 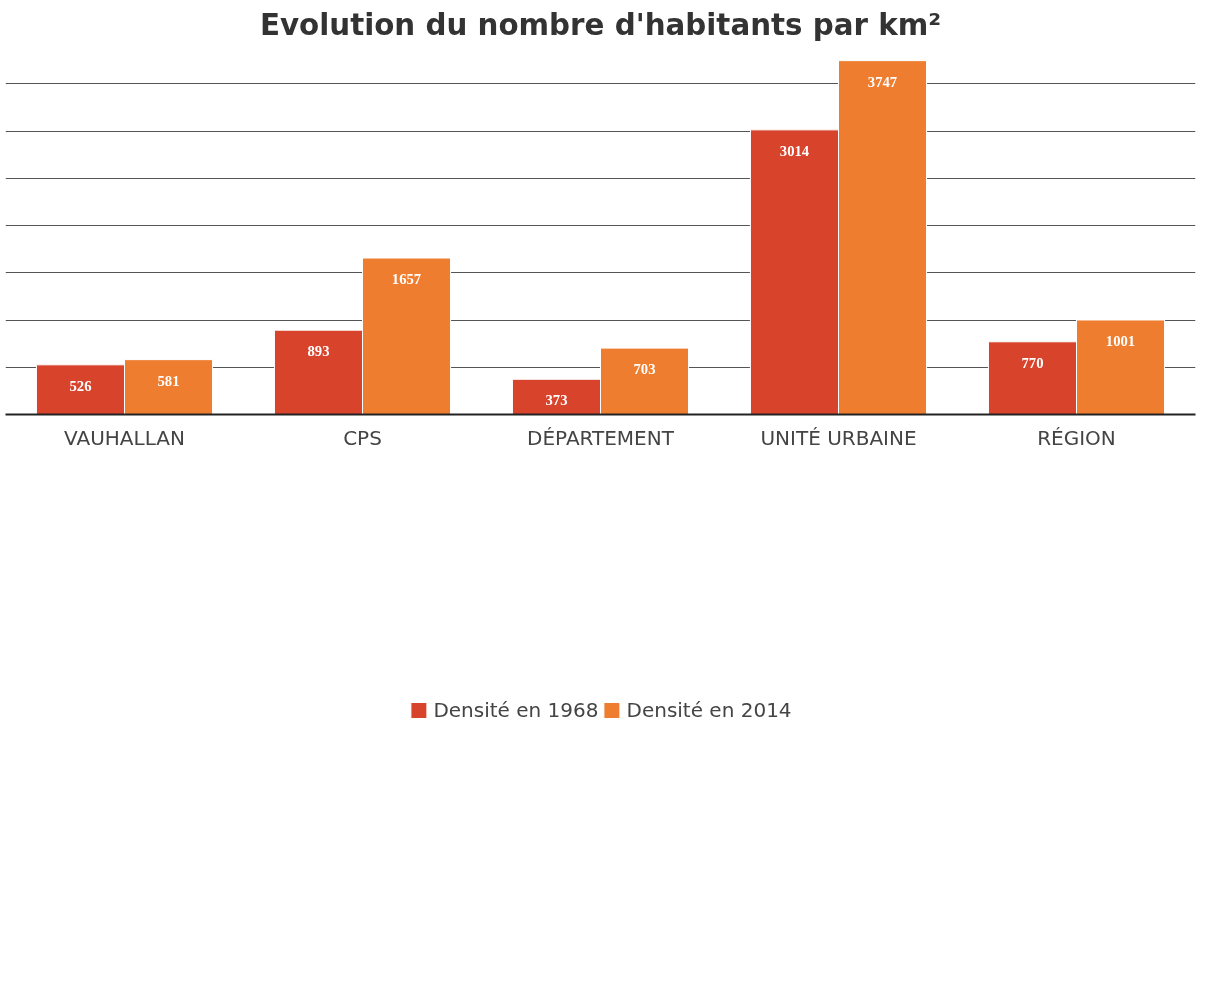 What do you see at coordinates (600, 24) in the screenshot?
I see `chart-title: Evolution du nombre d'habitants par km²` at bounding box center [600, 24].